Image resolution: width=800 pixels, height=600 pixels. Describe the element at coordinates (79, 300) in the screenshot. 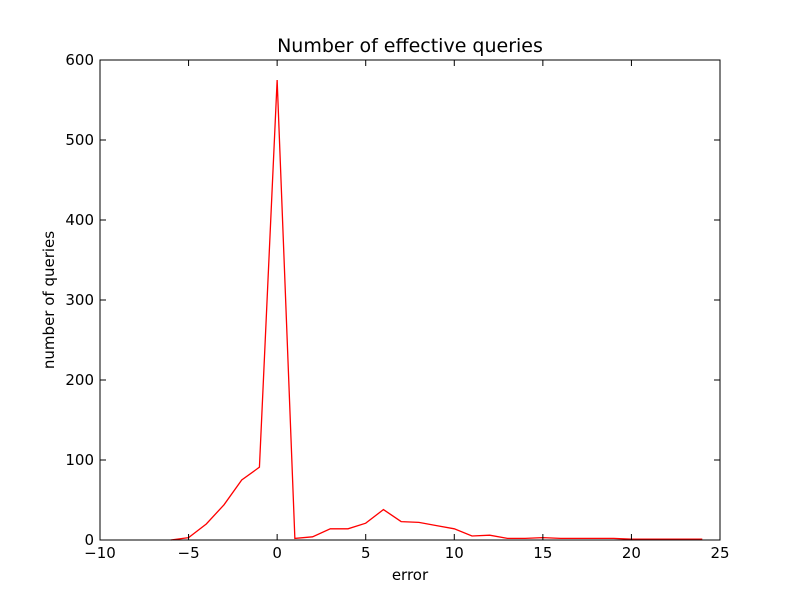

I see `y-tick-label: 300` at that location.